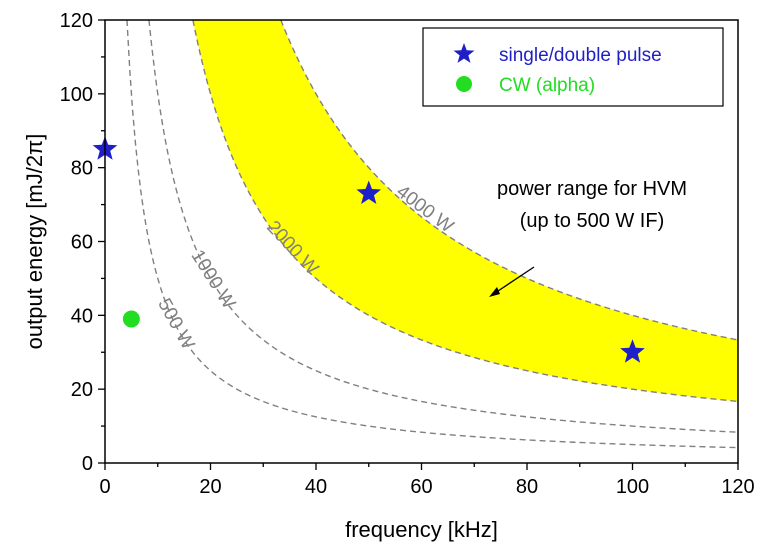 The height and width of the screenshot is (550, 763). What do you see at coordinates (632, 487) in the screenshot?
I see `x-tick-label: 100` at bounding box center [632, 487].